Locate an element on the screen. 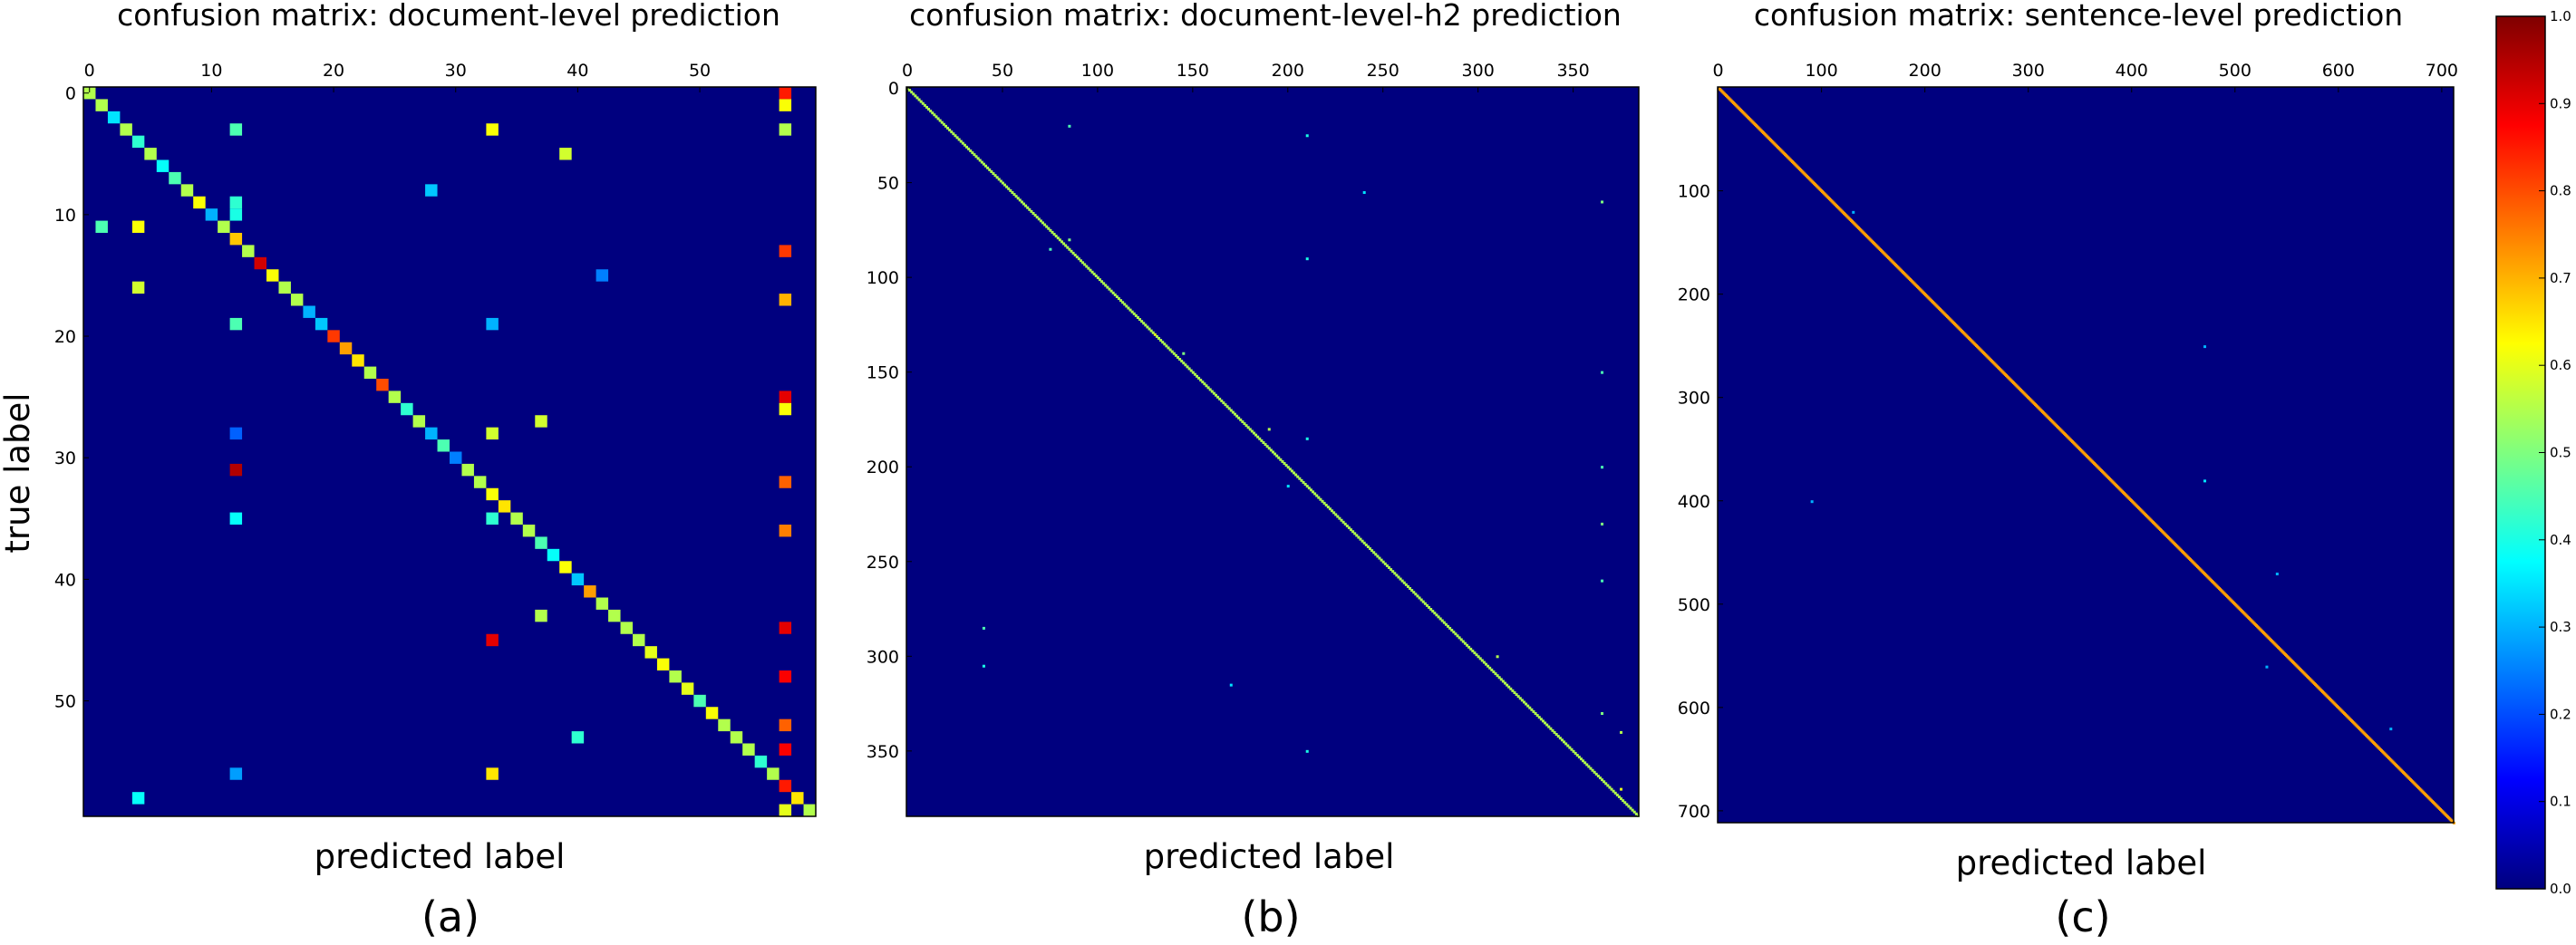 The width and height of the screenshot is (2576, 945). x-axis-label-a: predicted label is located at coordinates (440, 856).